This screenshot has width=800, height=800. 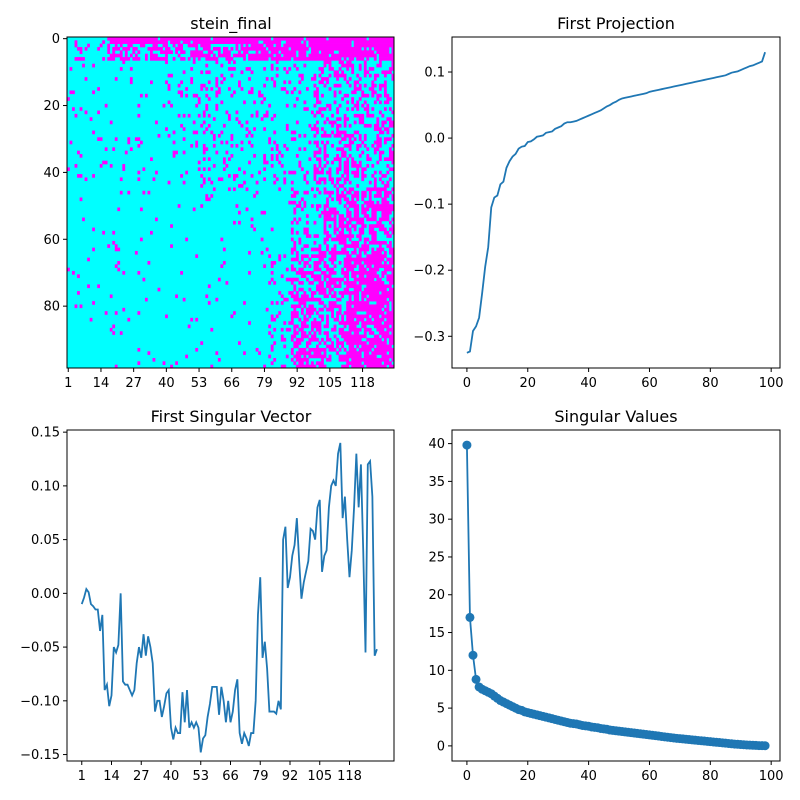 I want to click on singular-values-title: Singular Values, so click(x=615, y=416).